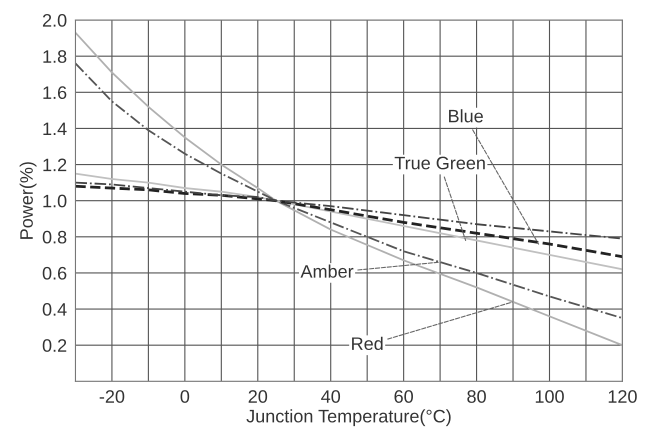 The image size is (645, 446). I want to click on x-tick-label: 40, so click(330, 396).